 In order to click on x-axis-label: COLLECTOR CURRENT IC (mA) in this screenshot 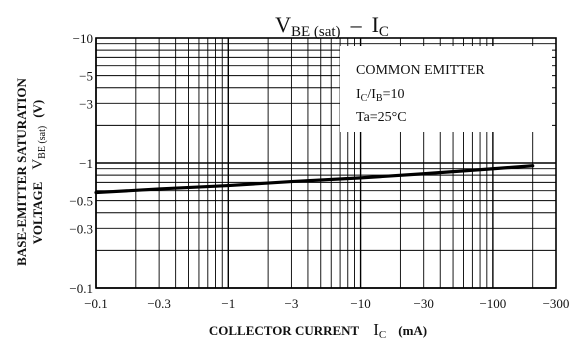, I will do `click(318, 330)`.